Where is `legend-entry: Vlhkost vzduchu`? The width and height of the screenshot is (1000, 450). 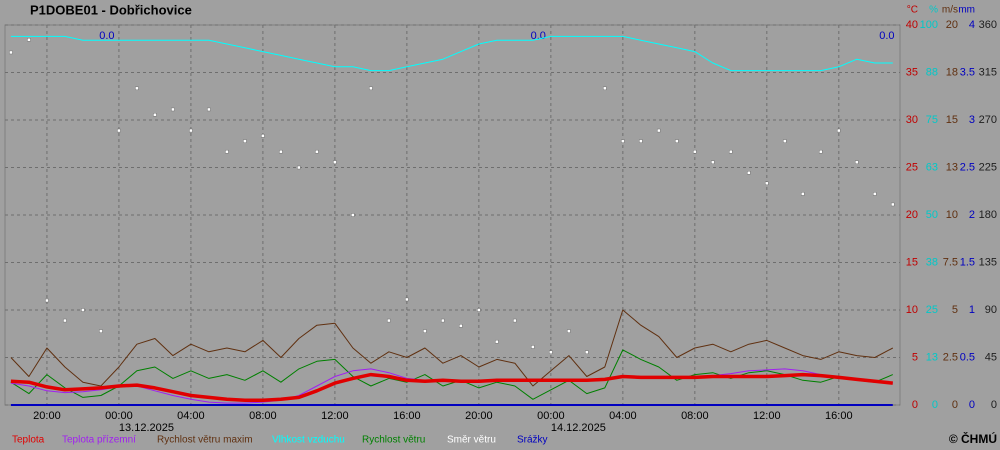 legend-entry: Vlhkost vzduchu is located at coordinates (308, 440).